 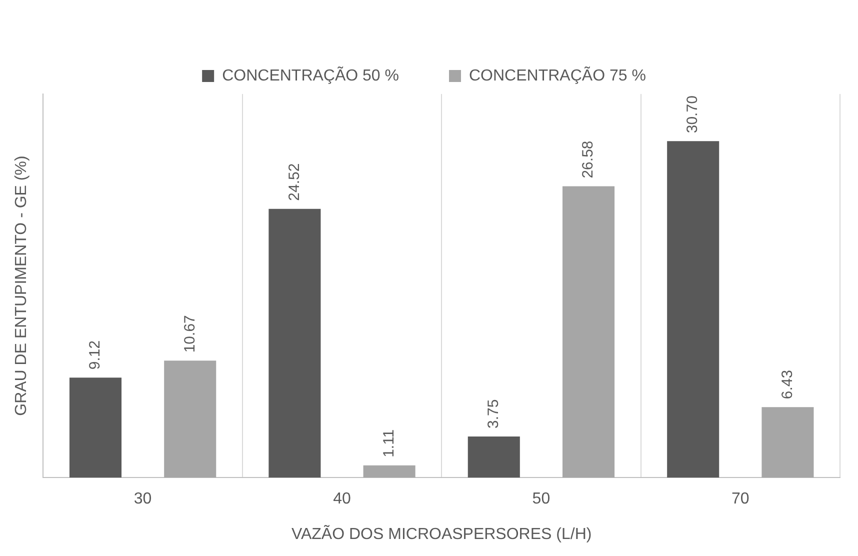 I want to click on data-label: 6.43, so click(x=787, y=385).